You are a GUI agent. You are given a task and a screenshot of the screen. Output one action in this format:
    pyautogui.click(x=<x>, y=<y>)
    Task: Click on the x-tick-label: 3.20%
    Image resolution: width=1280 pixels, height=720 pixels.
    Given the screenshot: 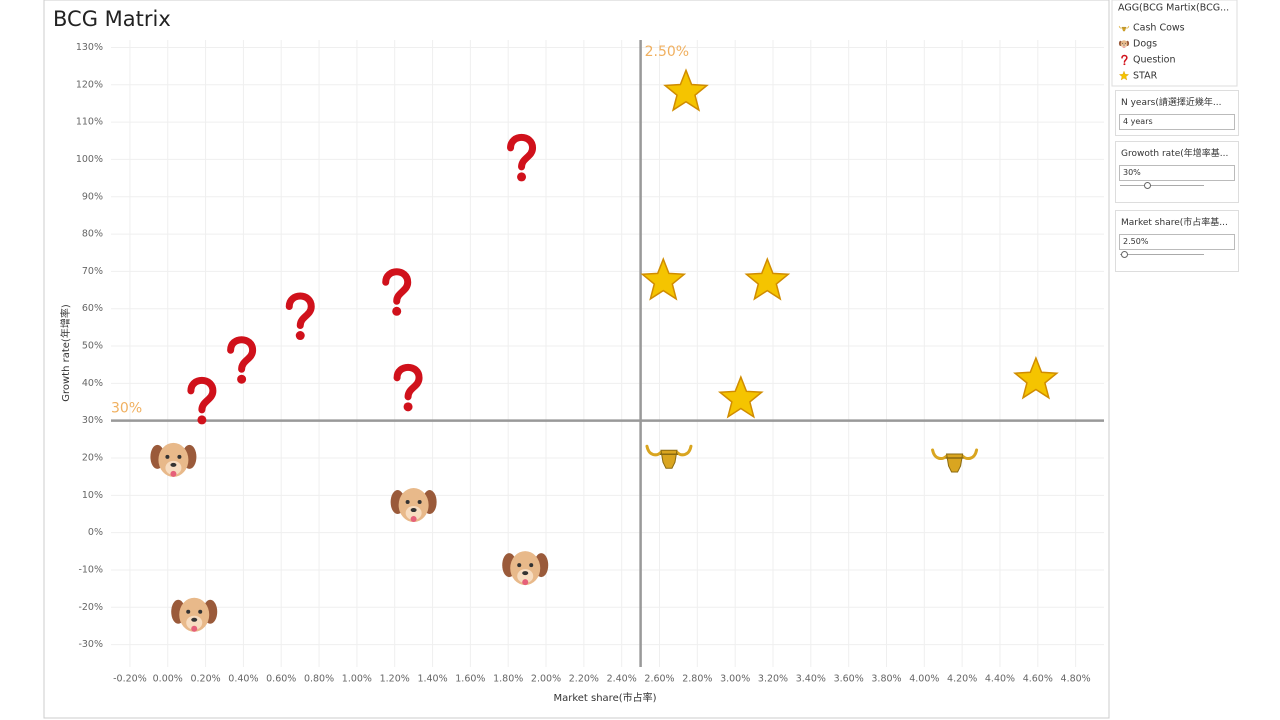 What is the action you would take?
    pyautogui.click(x=773, y=679)
    